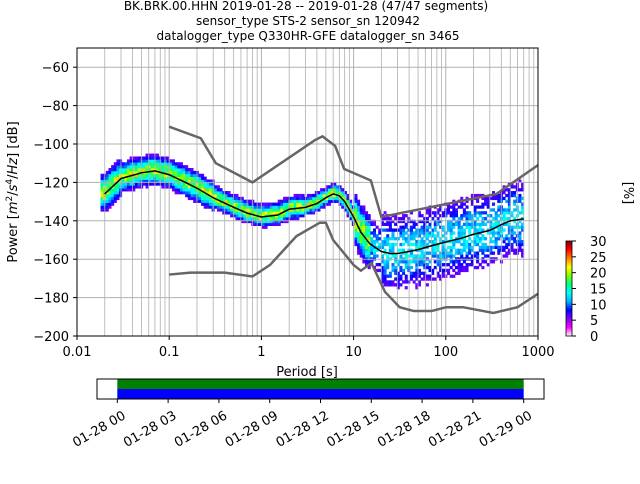 This screenshot has width=640, height=484. What do you see at coordinates (598, 305) in the screenshot?
I see `colorbar-tick-label: 10` at bounding box center [598, 305].